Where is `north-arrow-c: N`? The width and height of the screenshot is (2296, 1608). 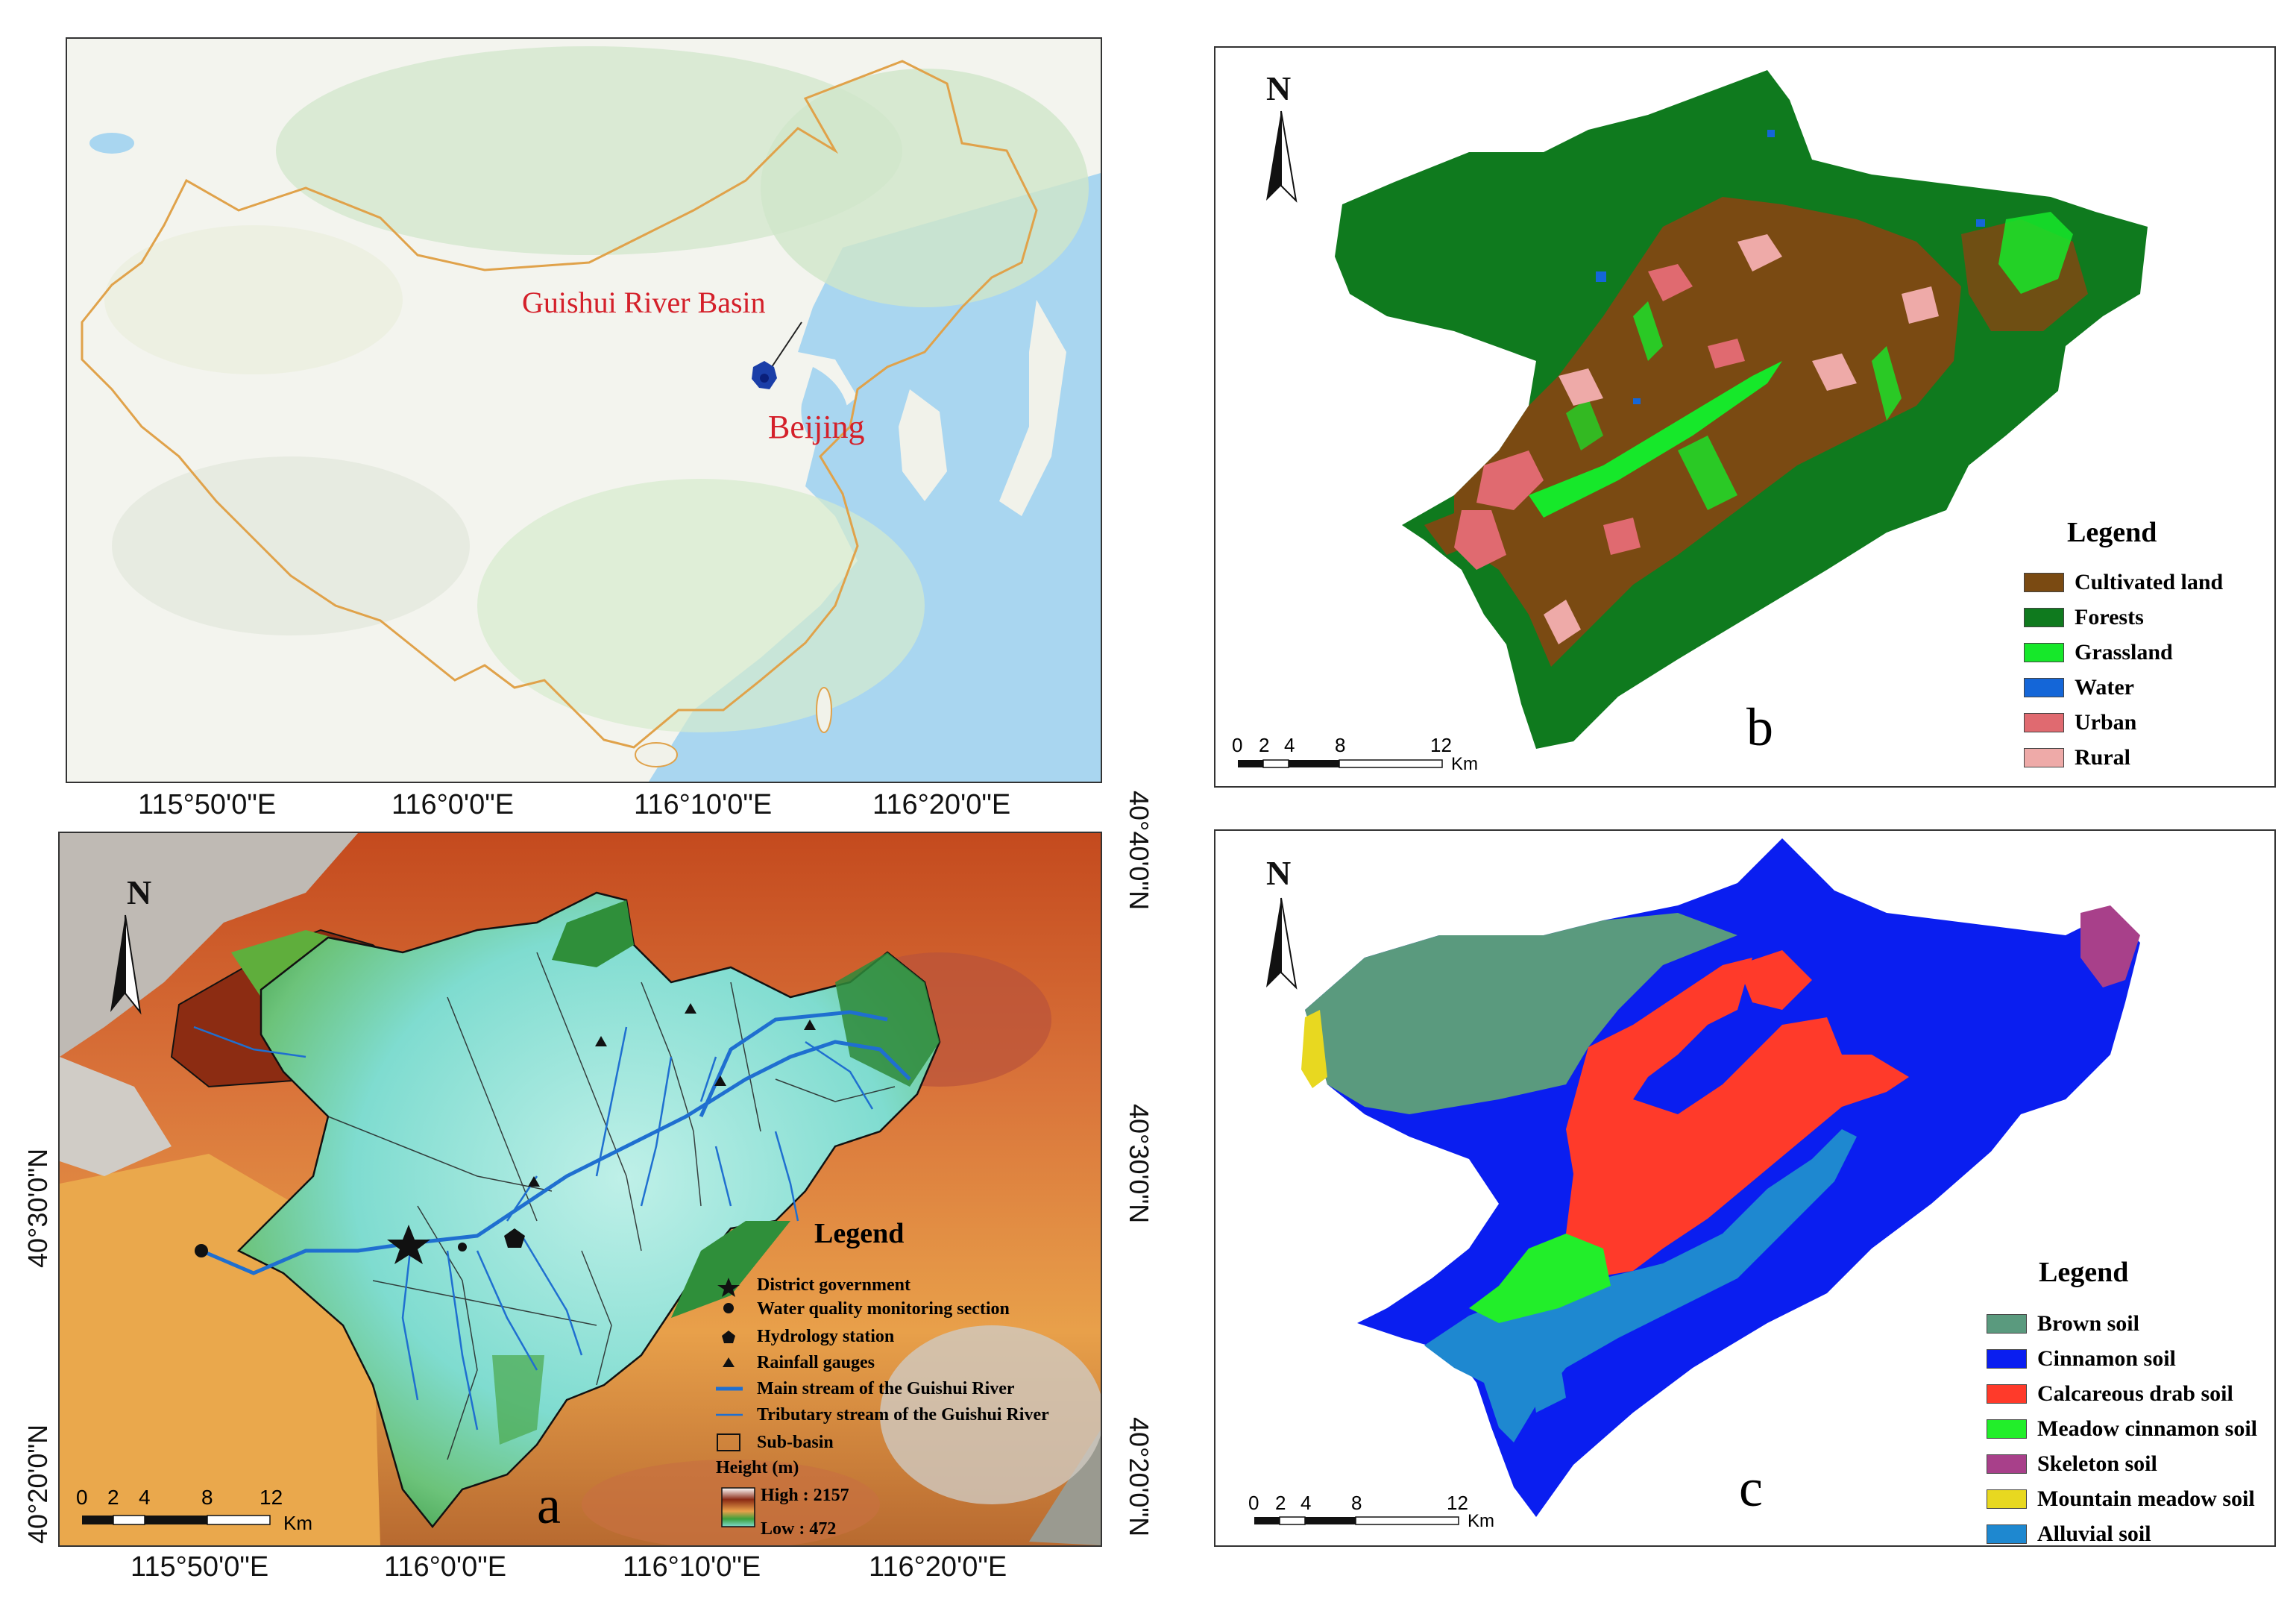
north-arrow-c: N is located at coordinates (1282, 922).